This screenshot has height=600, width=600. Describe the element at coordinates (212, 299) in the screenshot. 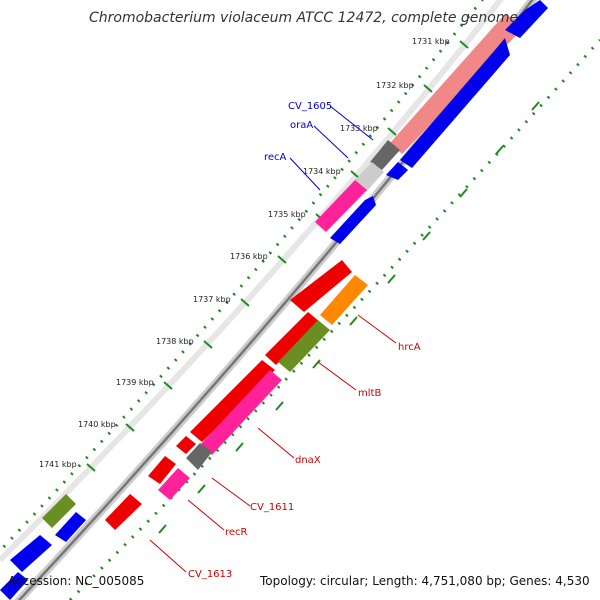

I see `kbp-label: 1737 kbp` at that location.